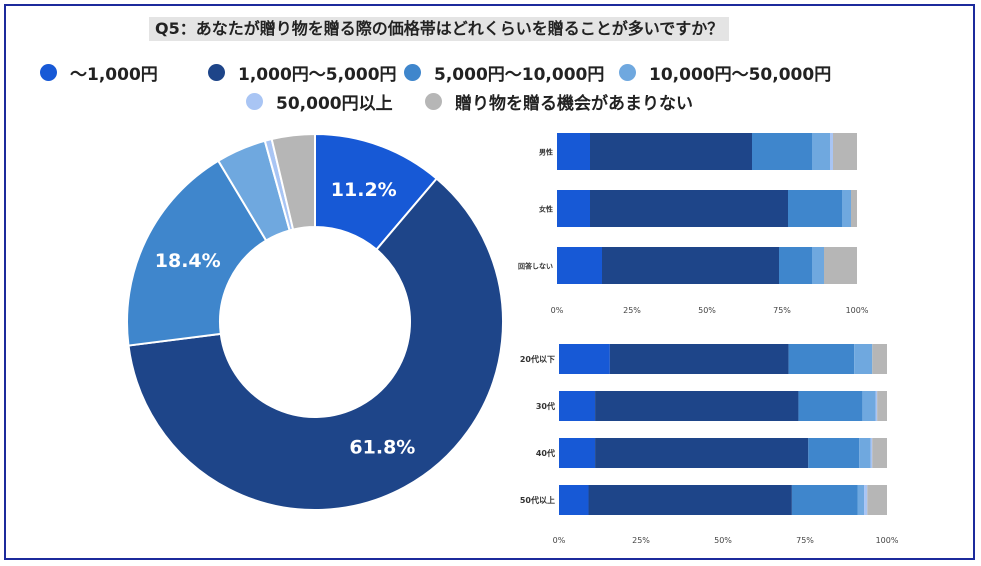 The height and width of the screenshot is (566, 981). What do you see at coordinates (537, 359) in the screenshot?
I see `category-label: 20代以下` at bounding box center [537, 359].